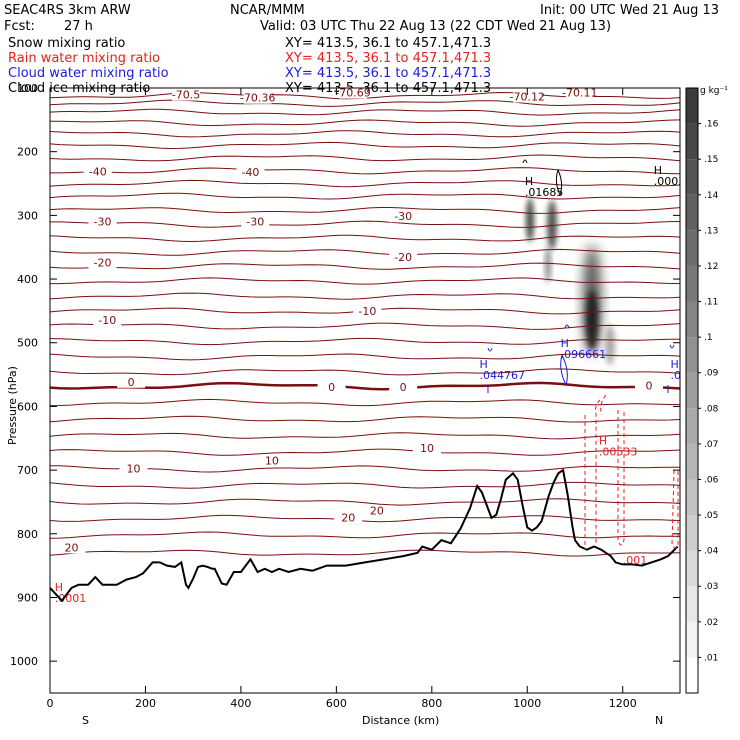 This screenshot has height=740, width=740. Describe the element at coordinates (711, 374) in the screenshot. I see `colorbar-tick-label: .09` at that location.